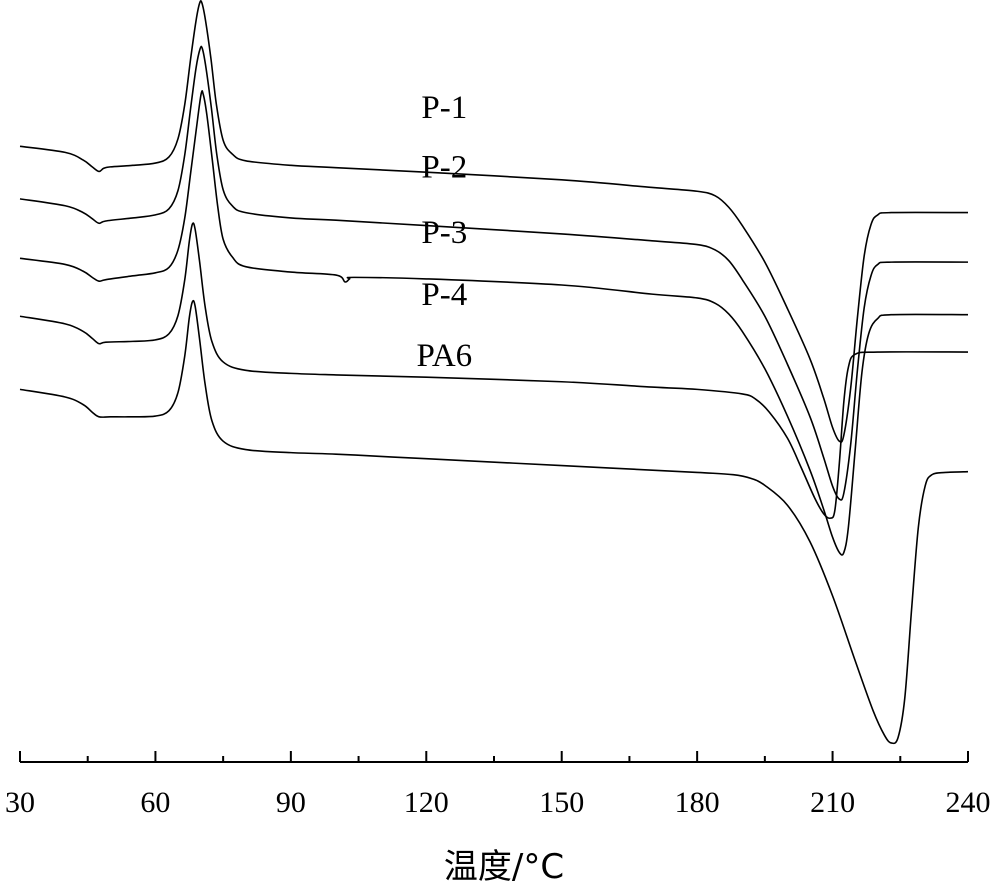 The width and height of the screenshot is (1000, 891). What do you see at coordinates (504, 867) in the screenshot?
I see `x-axis-title: 温度/°C` at bounding box center [504, 867].